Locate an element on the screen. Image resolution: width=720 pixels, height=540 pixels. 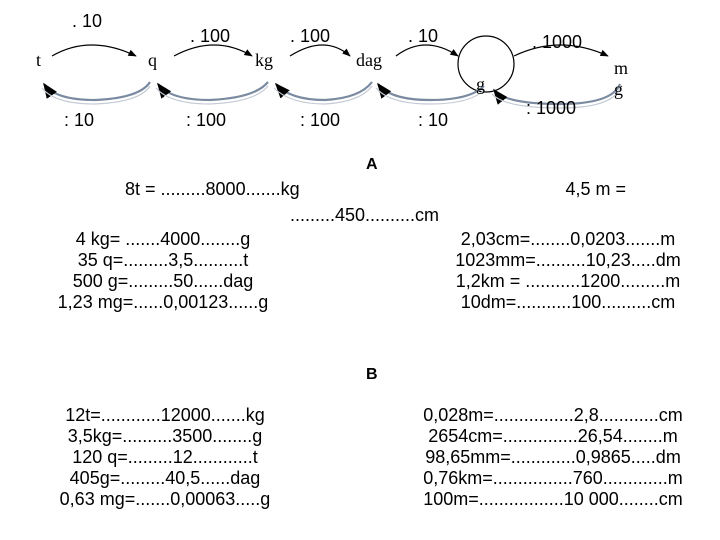
return-arrow-dag-to-kg is located at coordinates (323, 91).